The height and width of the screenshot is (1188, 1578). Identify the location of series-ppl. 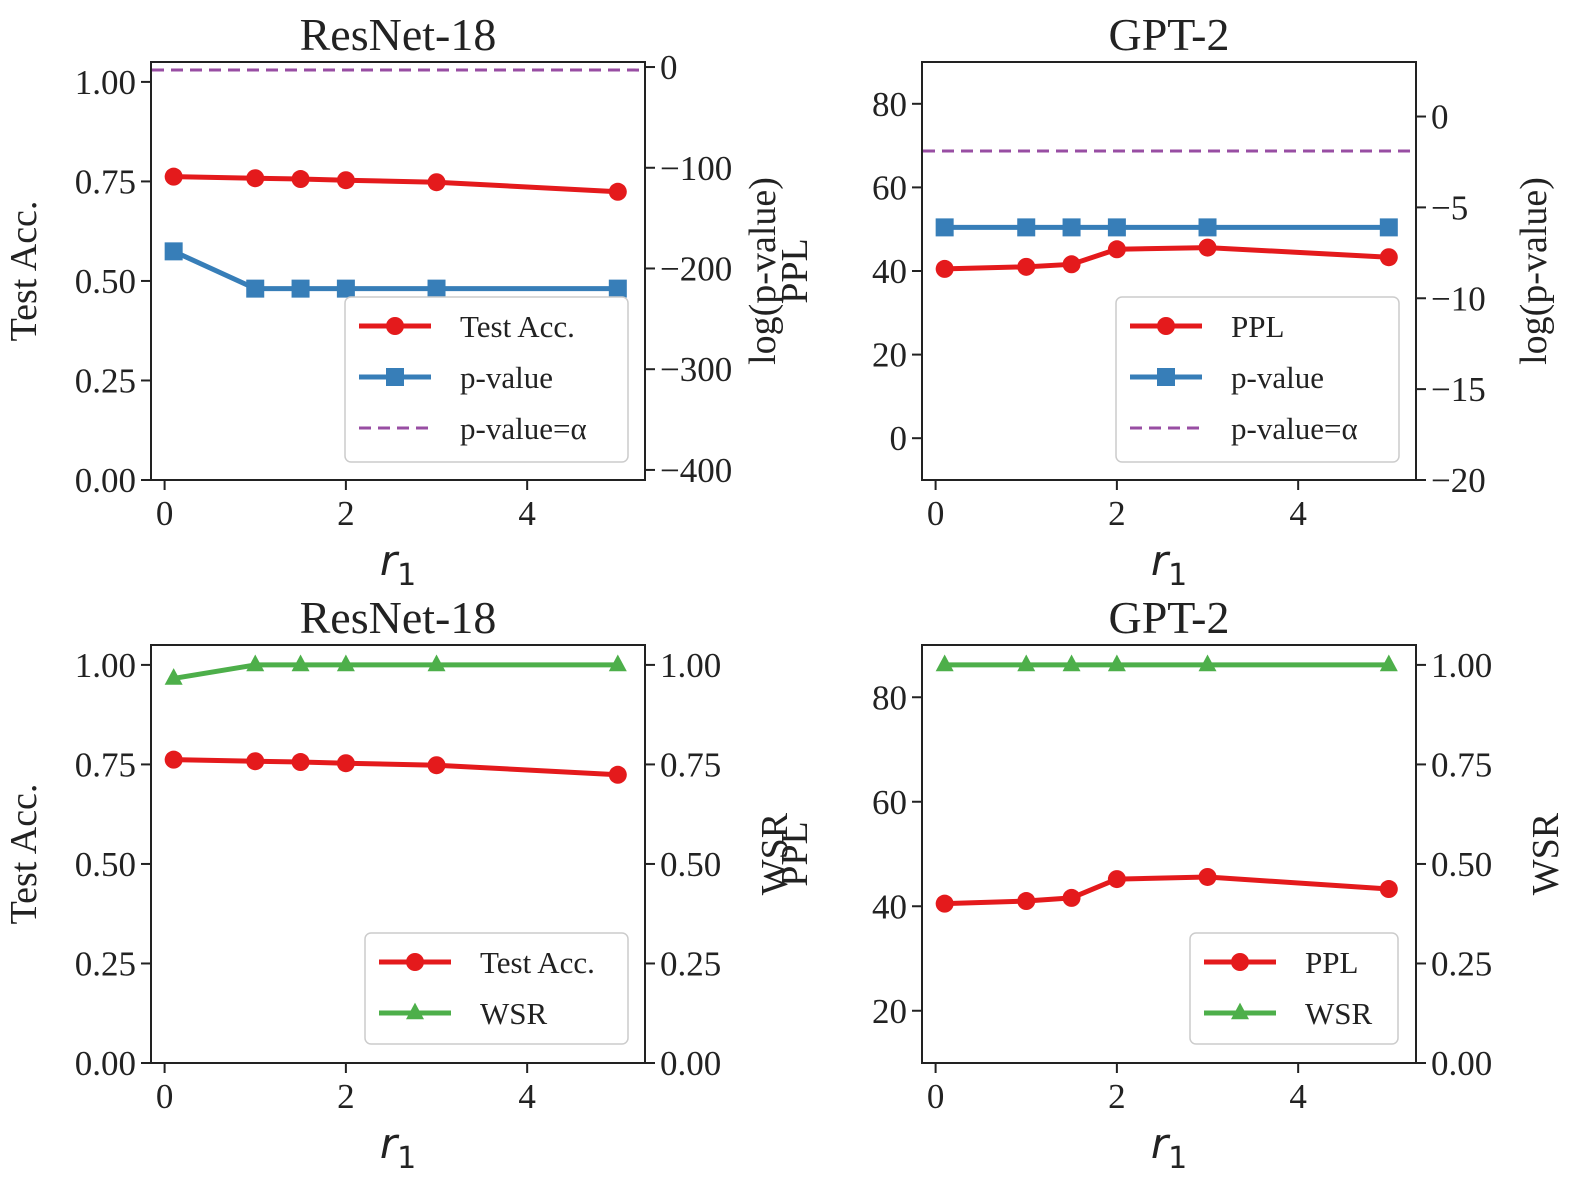
(1166, 890).